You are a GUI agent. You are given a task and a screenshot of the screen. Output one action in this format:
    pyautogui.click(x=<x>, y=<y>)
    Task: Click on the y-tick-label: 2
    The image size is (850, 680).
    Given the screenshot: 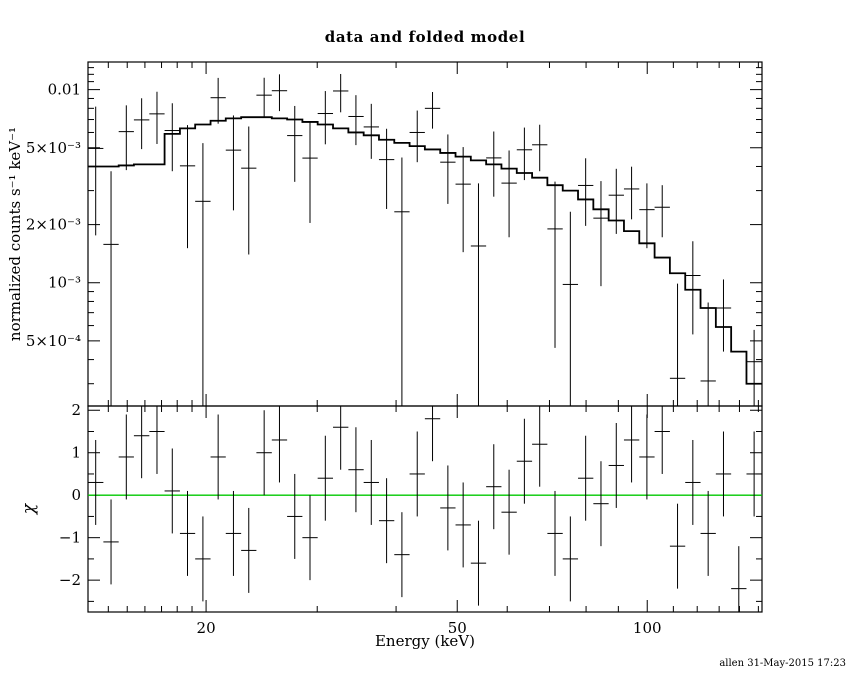 What is the action you would take?
    pyautogui.click(x=76, y=410)
    